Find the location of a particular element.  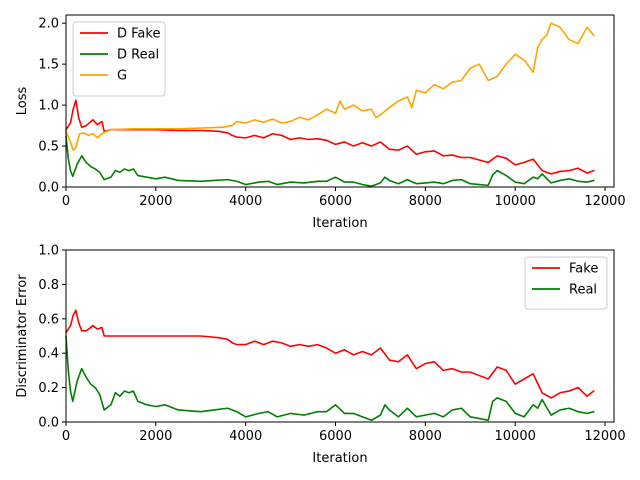

legend-entry: D Real is located at coordinates (138, 55).